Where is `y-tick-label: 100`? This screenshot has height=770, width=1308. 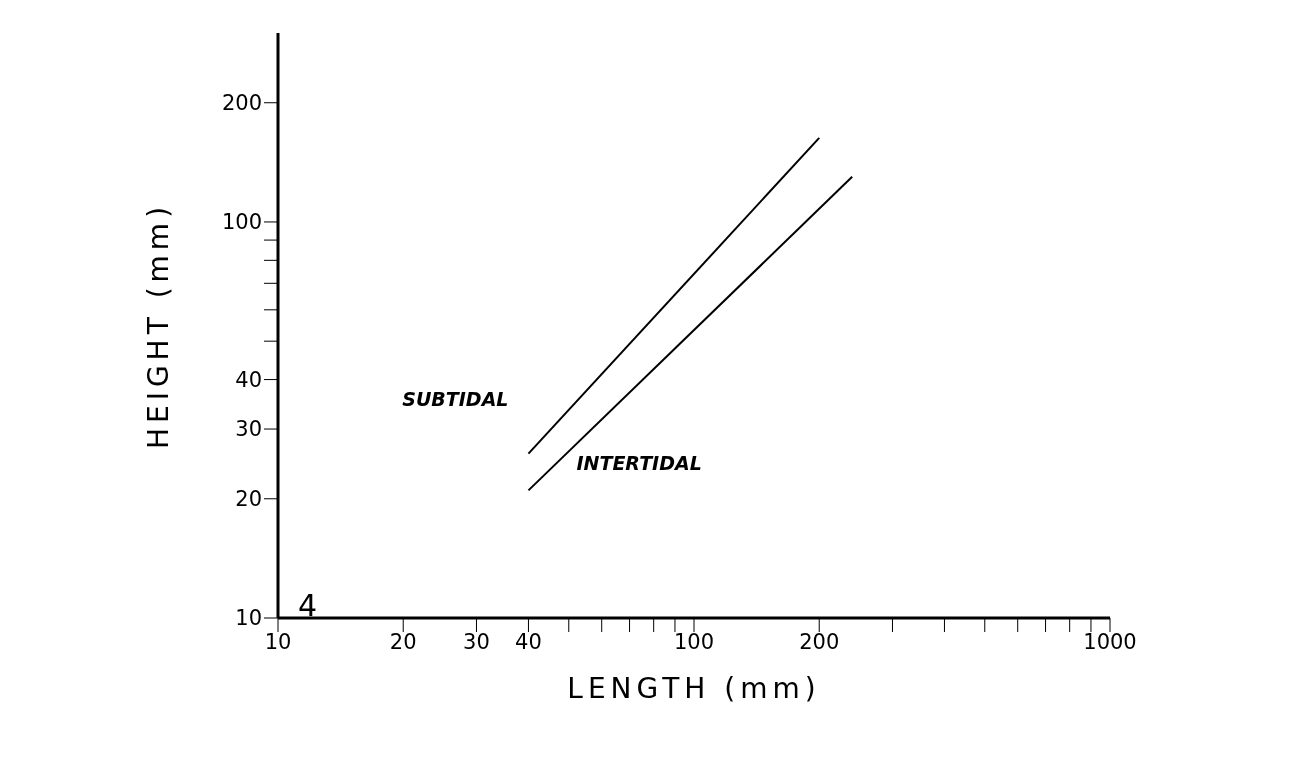 y-tick-label: 100 is located at coordinates (241, 222).